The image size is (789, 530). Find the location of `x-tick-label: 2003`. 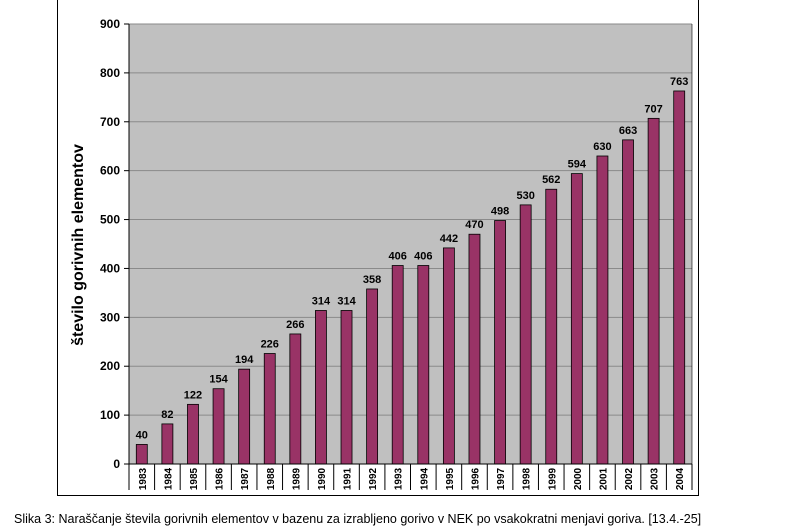

x-tick-label: 2003 is located at coordinates (655, 478).